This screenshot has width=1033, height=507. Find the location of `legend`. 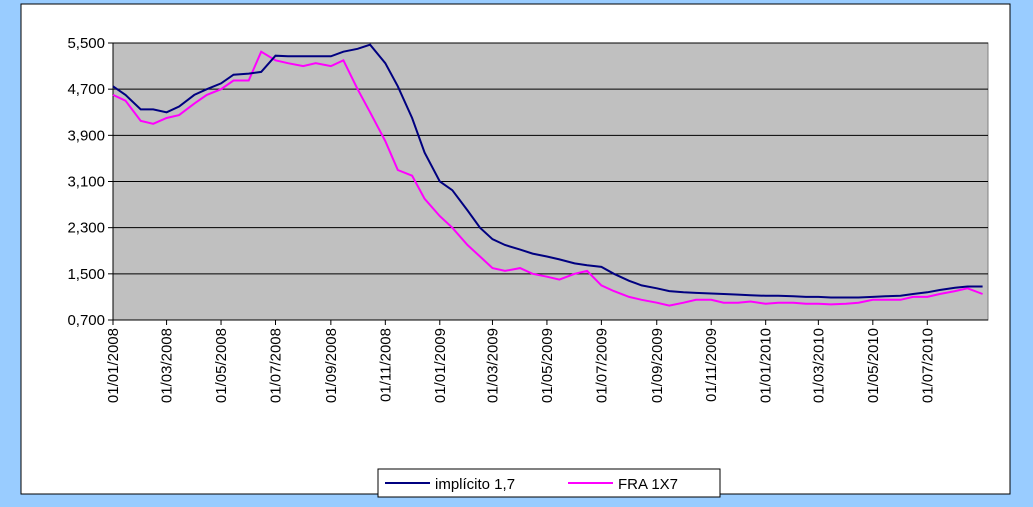

legend is located at coordinates (549, 483).